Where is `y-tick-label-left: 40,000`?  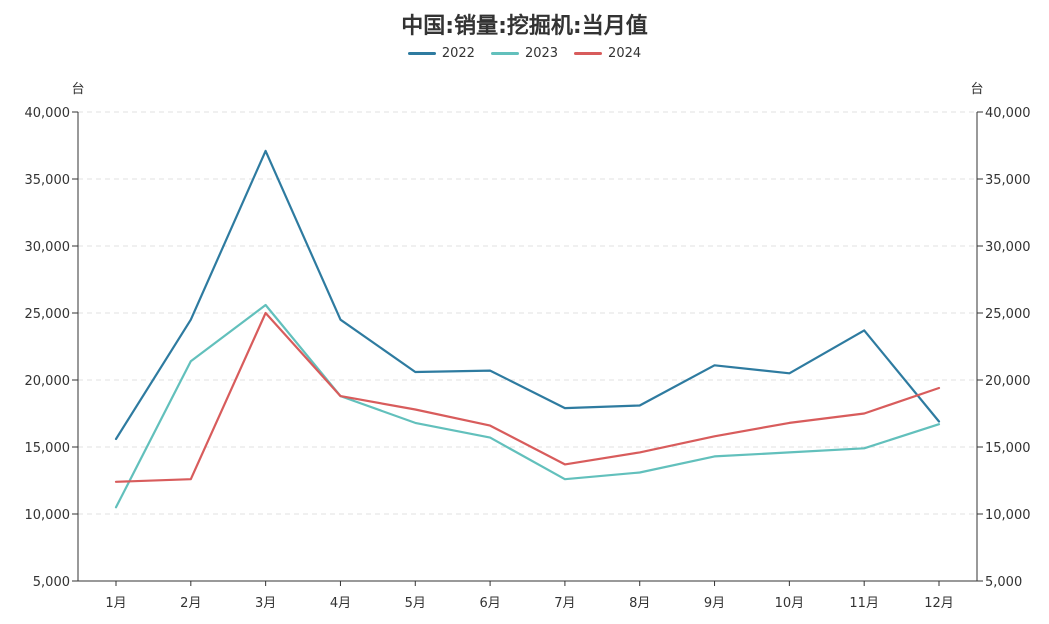
y-tick-label-left: 40,000 is located at coordinates (48, 113).